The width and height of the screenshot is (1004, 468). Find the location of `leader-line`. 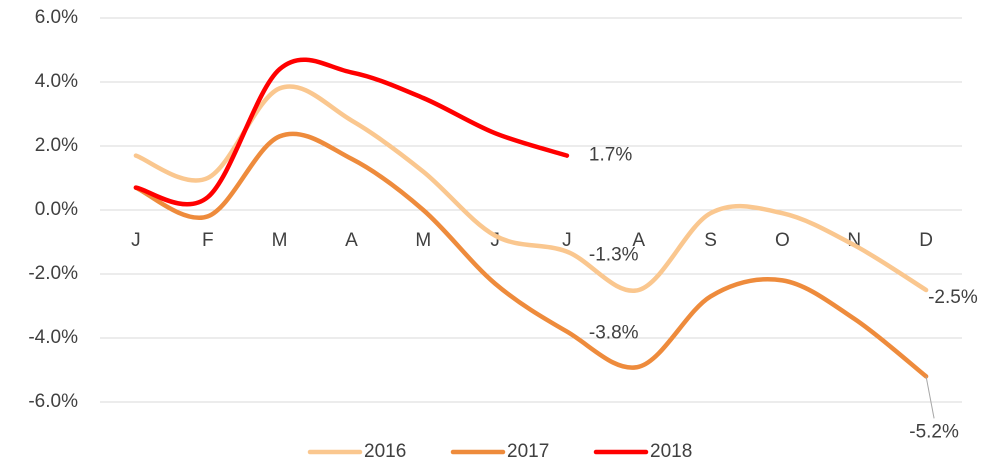

leader-line is located at coordinates (930, 397).